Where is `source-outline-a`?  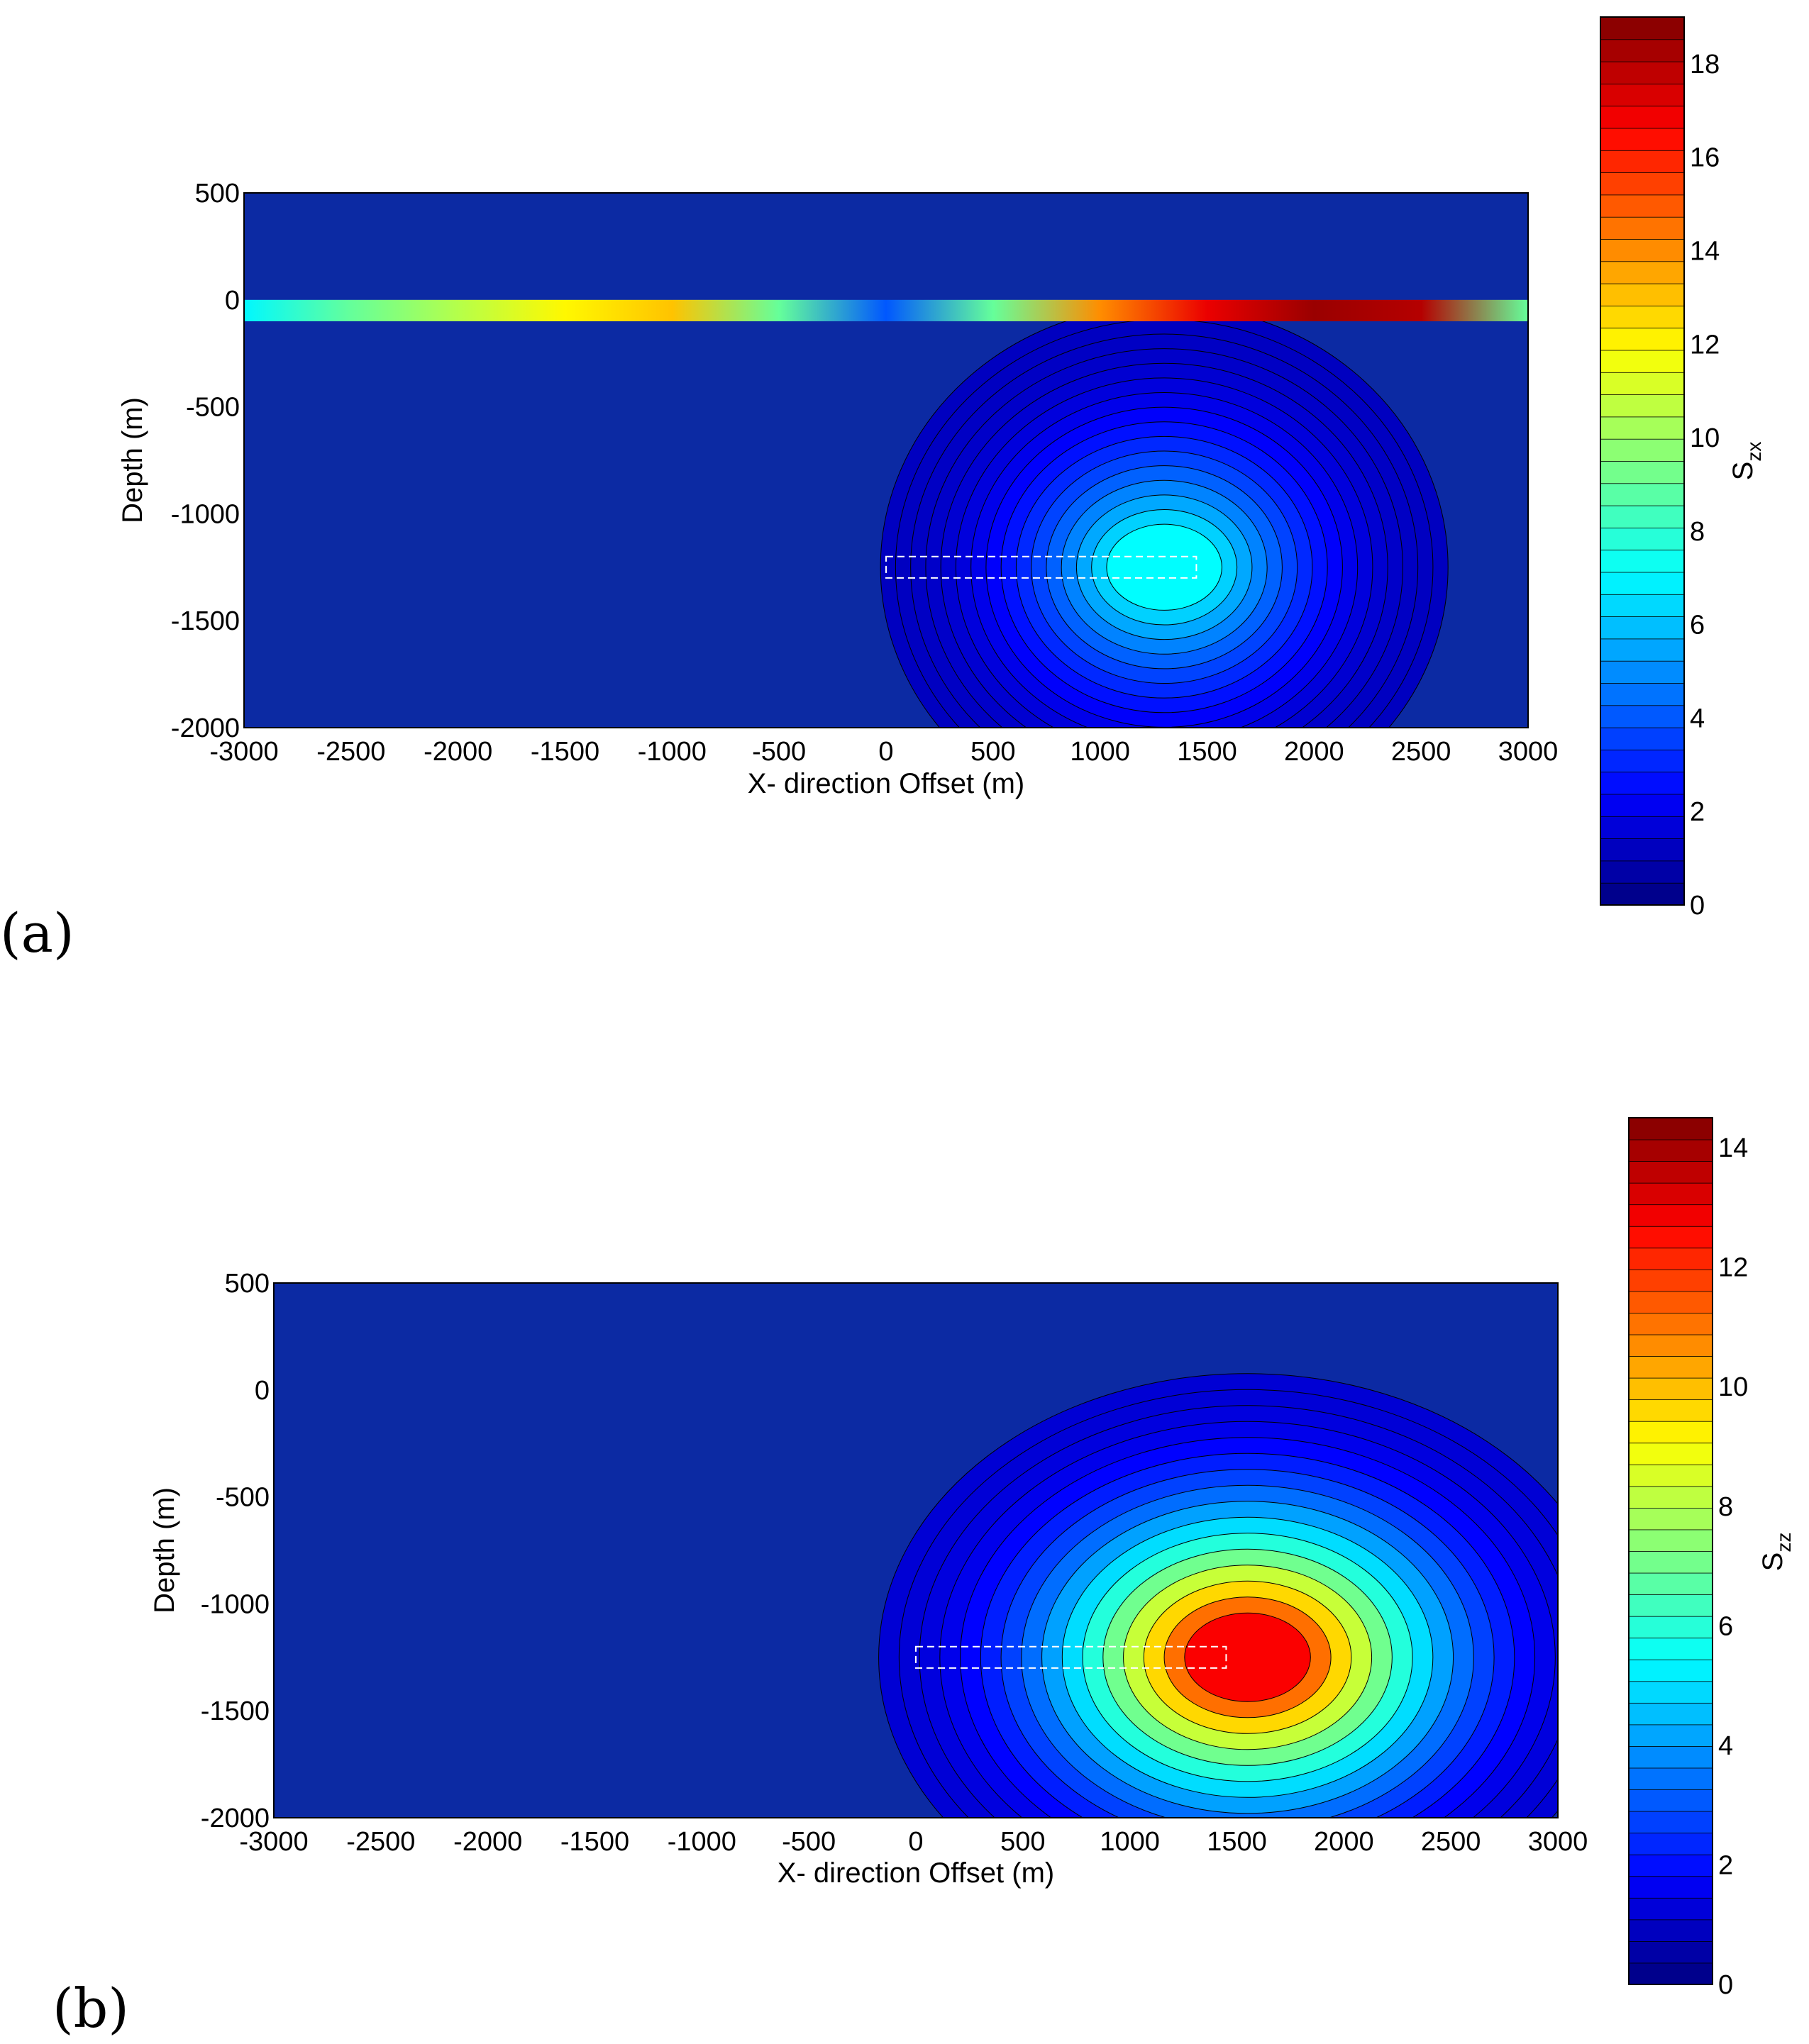
source-outline-a is located at coordinates (1041, 567).